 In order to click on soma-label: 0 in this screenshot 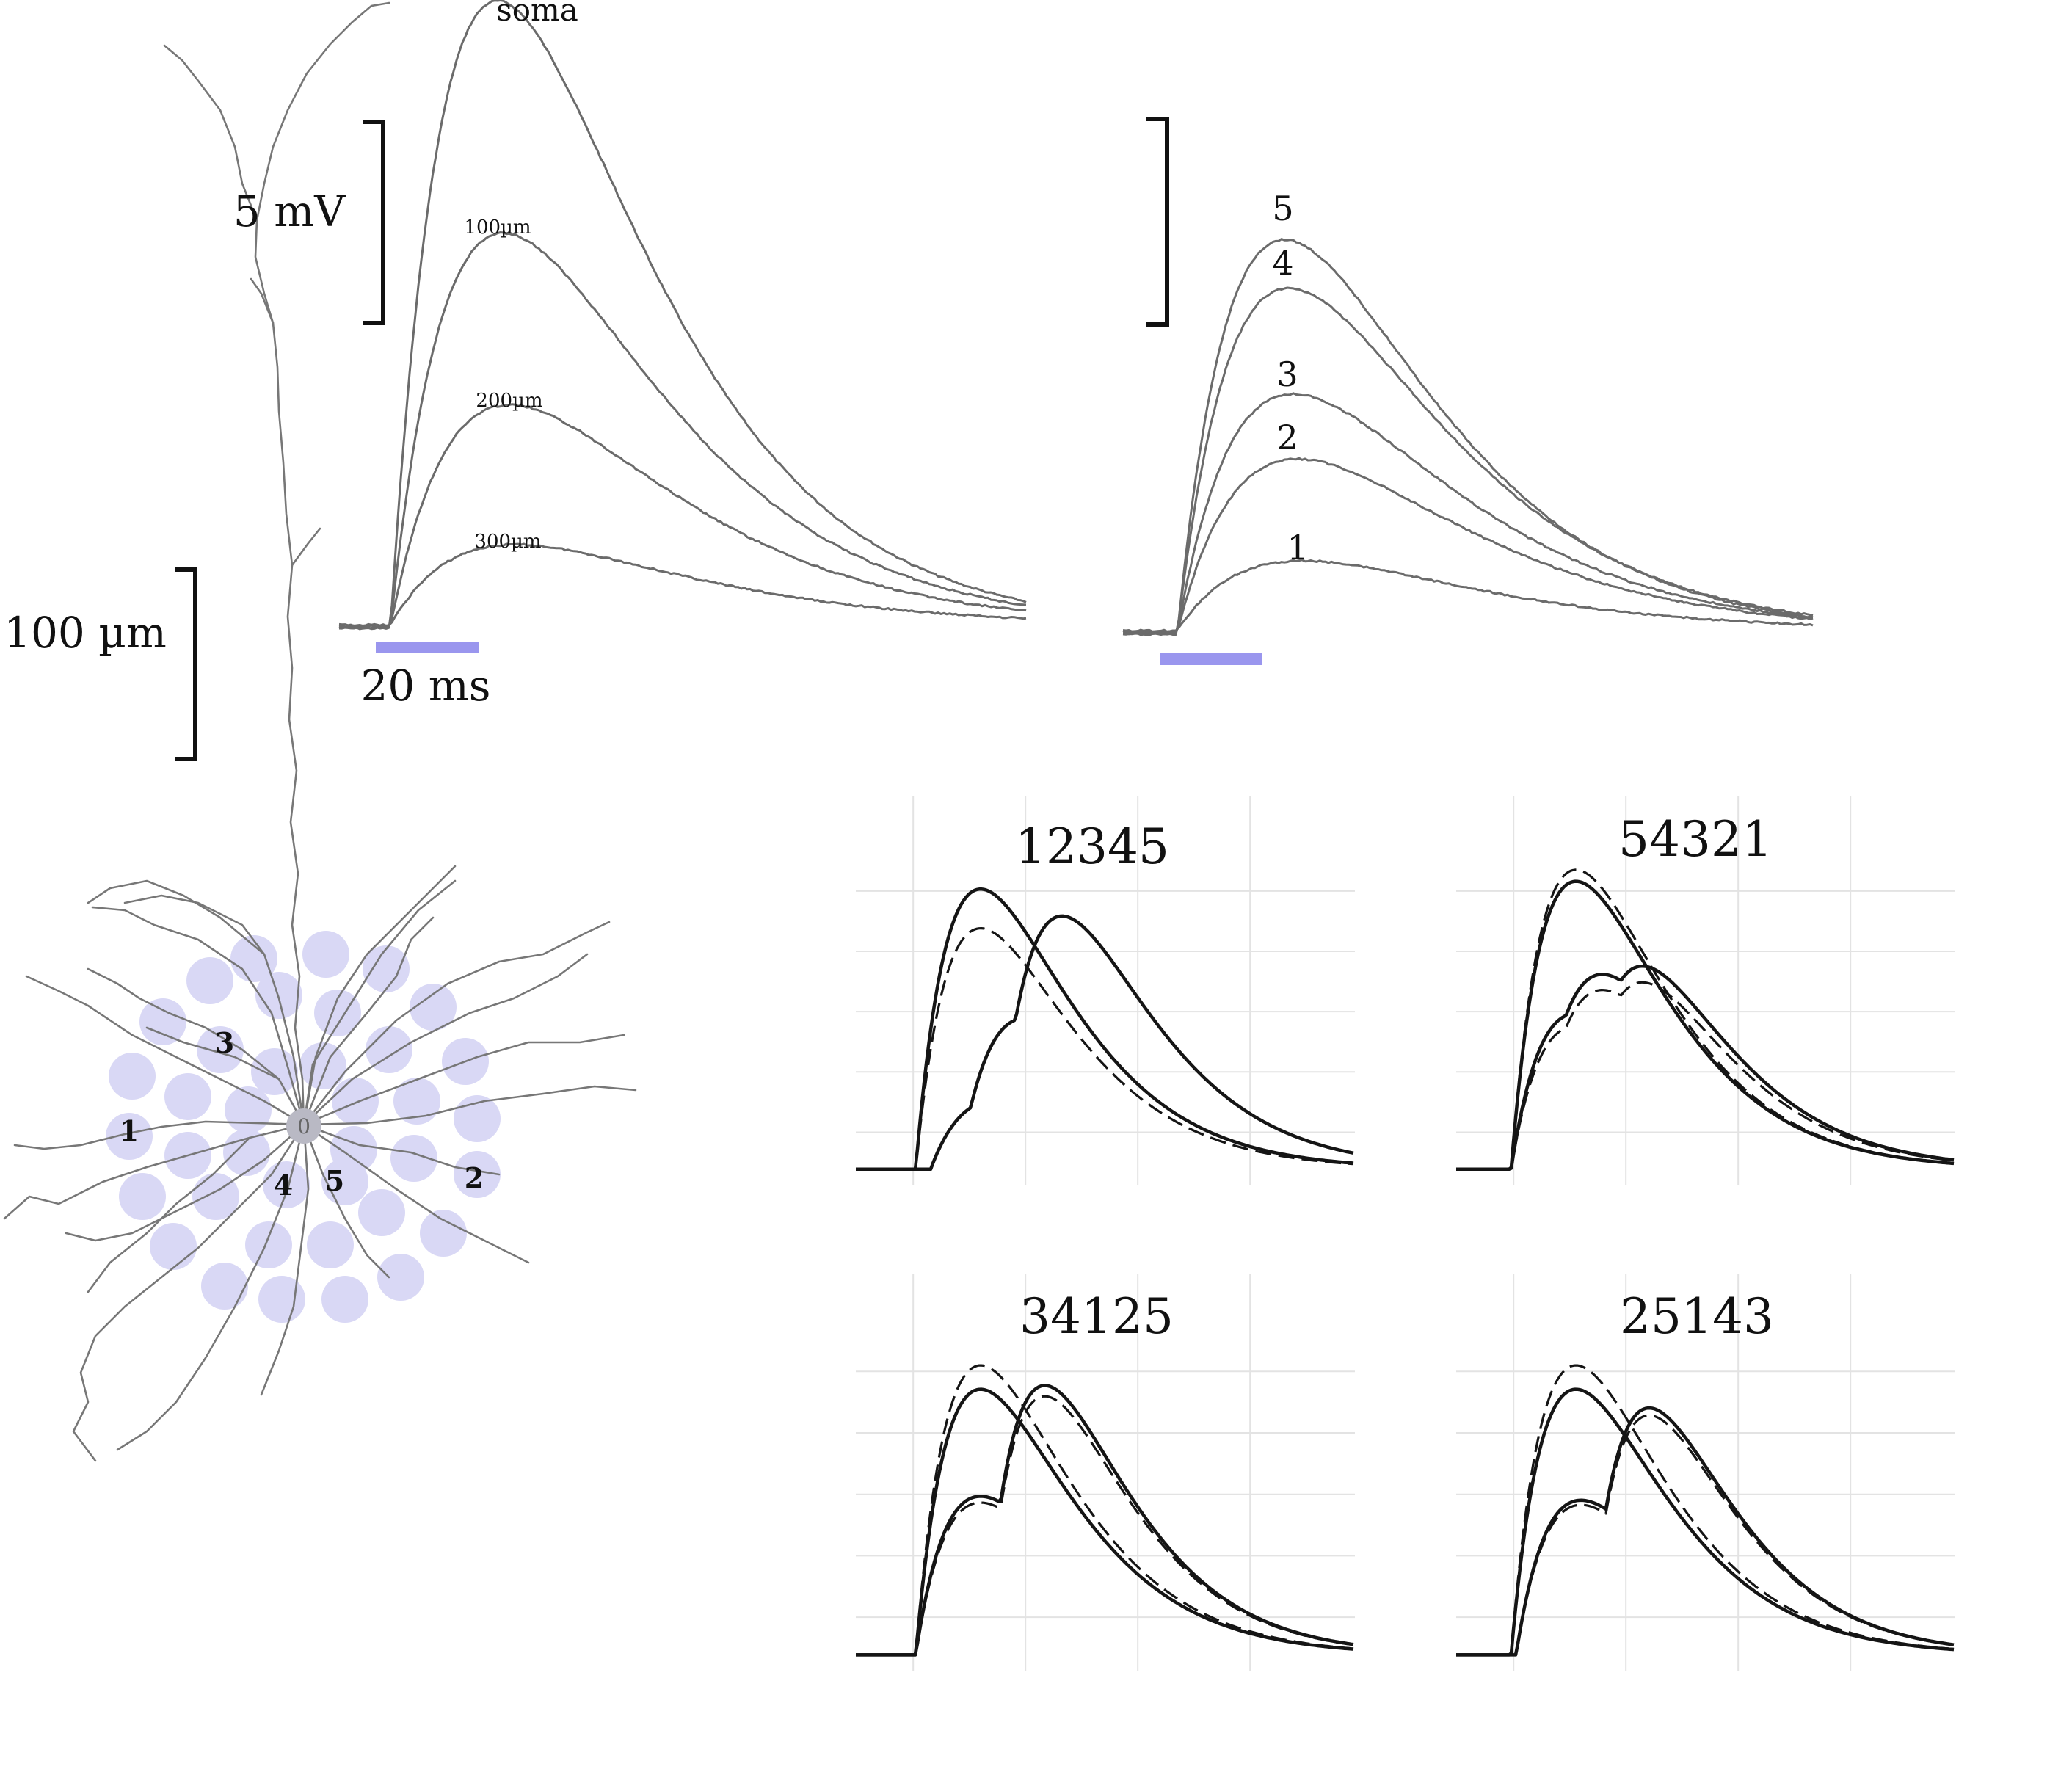, I will do `click(303, 1127)`.